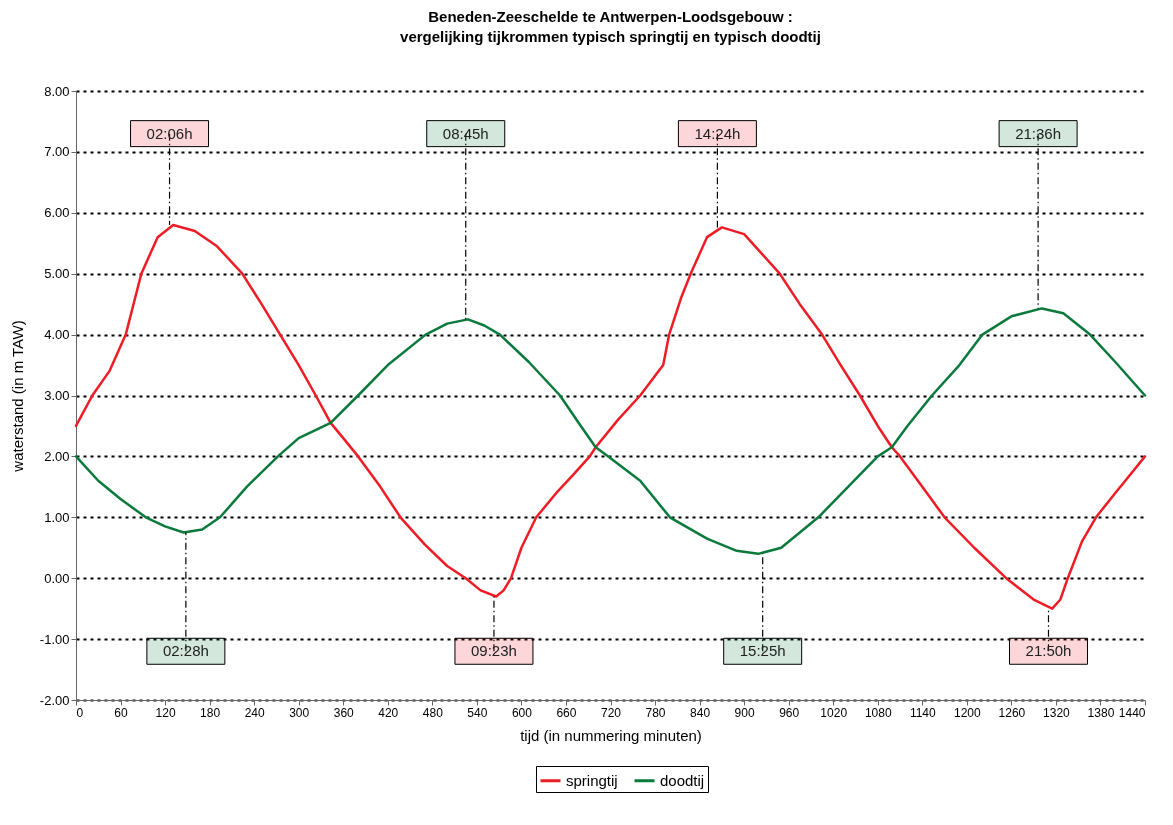 The height and width of the screenshot is (825, 1173). I want to click on x-tick-label: 1020, so click(834, 712).